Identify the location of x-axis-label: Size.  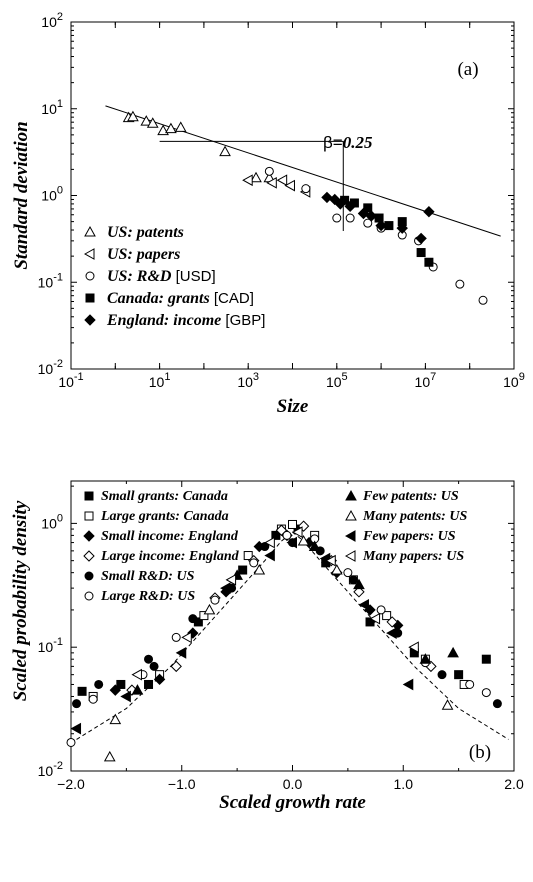
(293, 406).